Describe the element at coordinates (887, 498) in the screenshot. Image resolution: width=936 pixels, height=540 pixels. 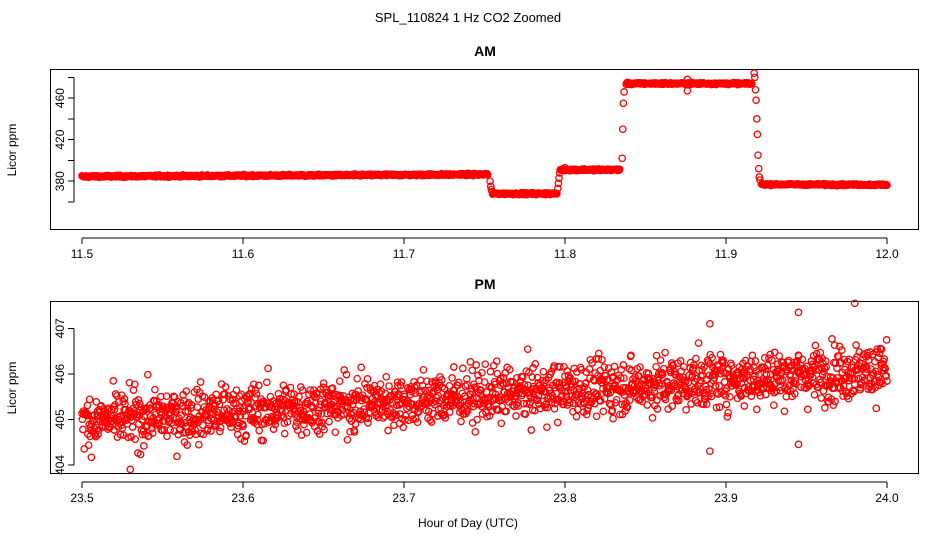
I see `x-tick-label: 24.0` at that location.